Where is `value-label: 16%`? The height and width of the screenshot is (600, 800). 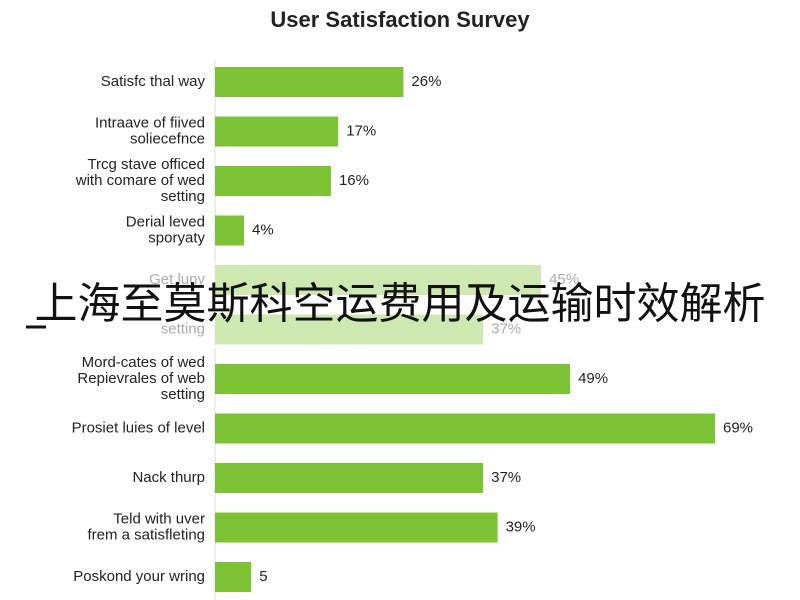 value-label: 16% is located at coordinates (354, 180).